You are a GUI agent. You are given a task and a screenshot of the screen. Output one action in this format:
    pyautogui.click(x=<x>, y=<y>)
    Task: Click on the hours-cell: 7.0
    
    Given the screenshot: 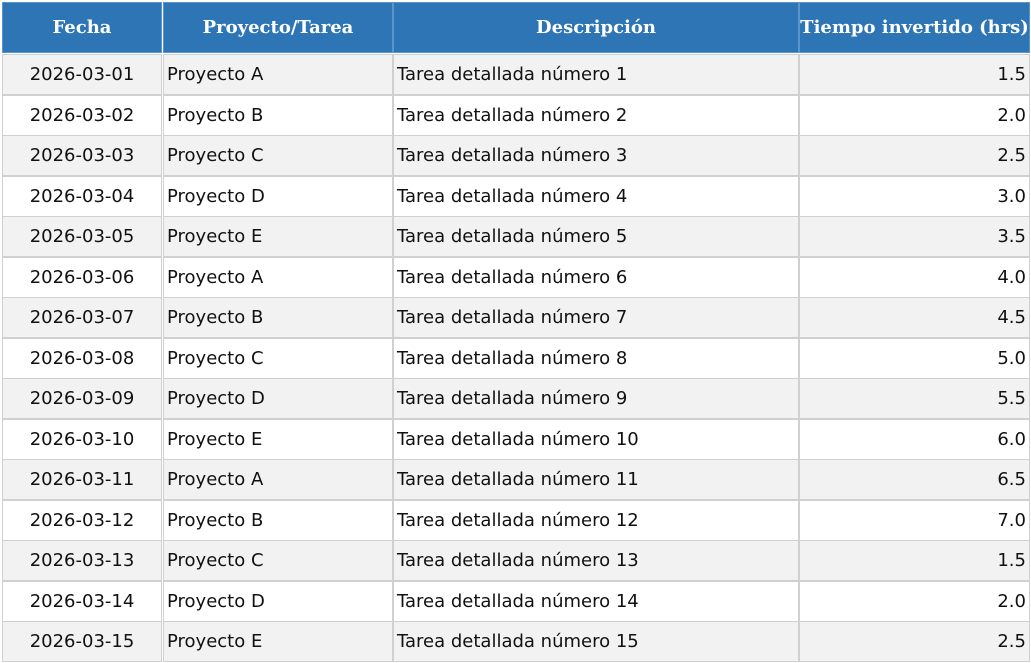 What is the action you would take?
    pyautogui.click(x=914, y=520)
    